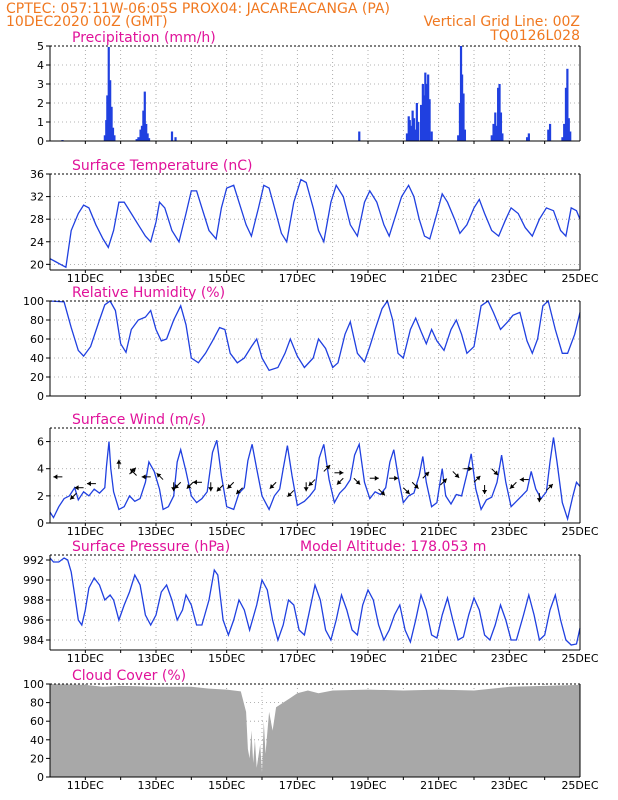  I want to click on y-tick-label: 24, so click(37, 242).